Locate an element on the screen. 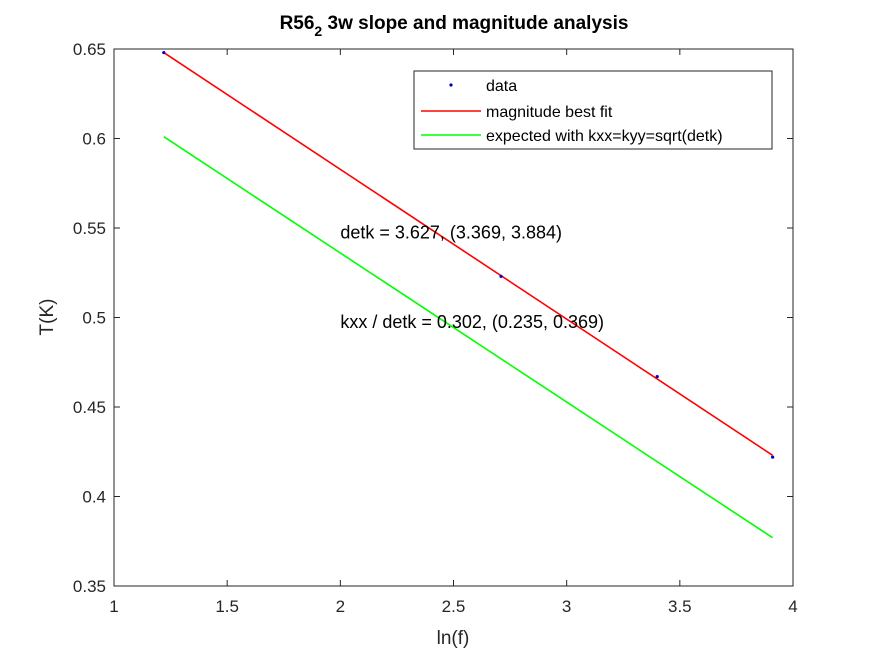  chart-title-rest: 3w slope and magnitude analysis is located at coordinates (475, 23).